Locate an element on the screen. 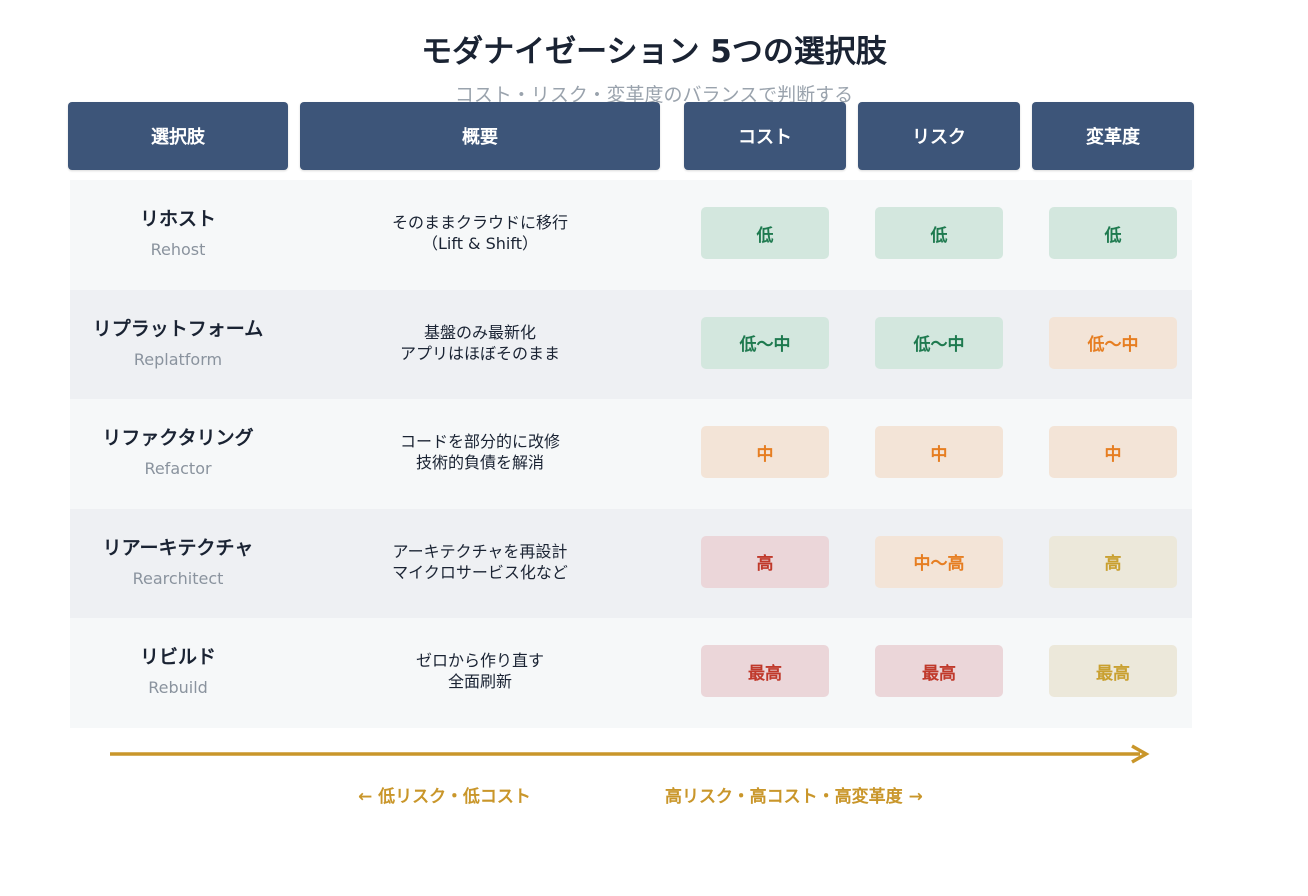  cost-badge: 低 is located at coordinates (765, 233).